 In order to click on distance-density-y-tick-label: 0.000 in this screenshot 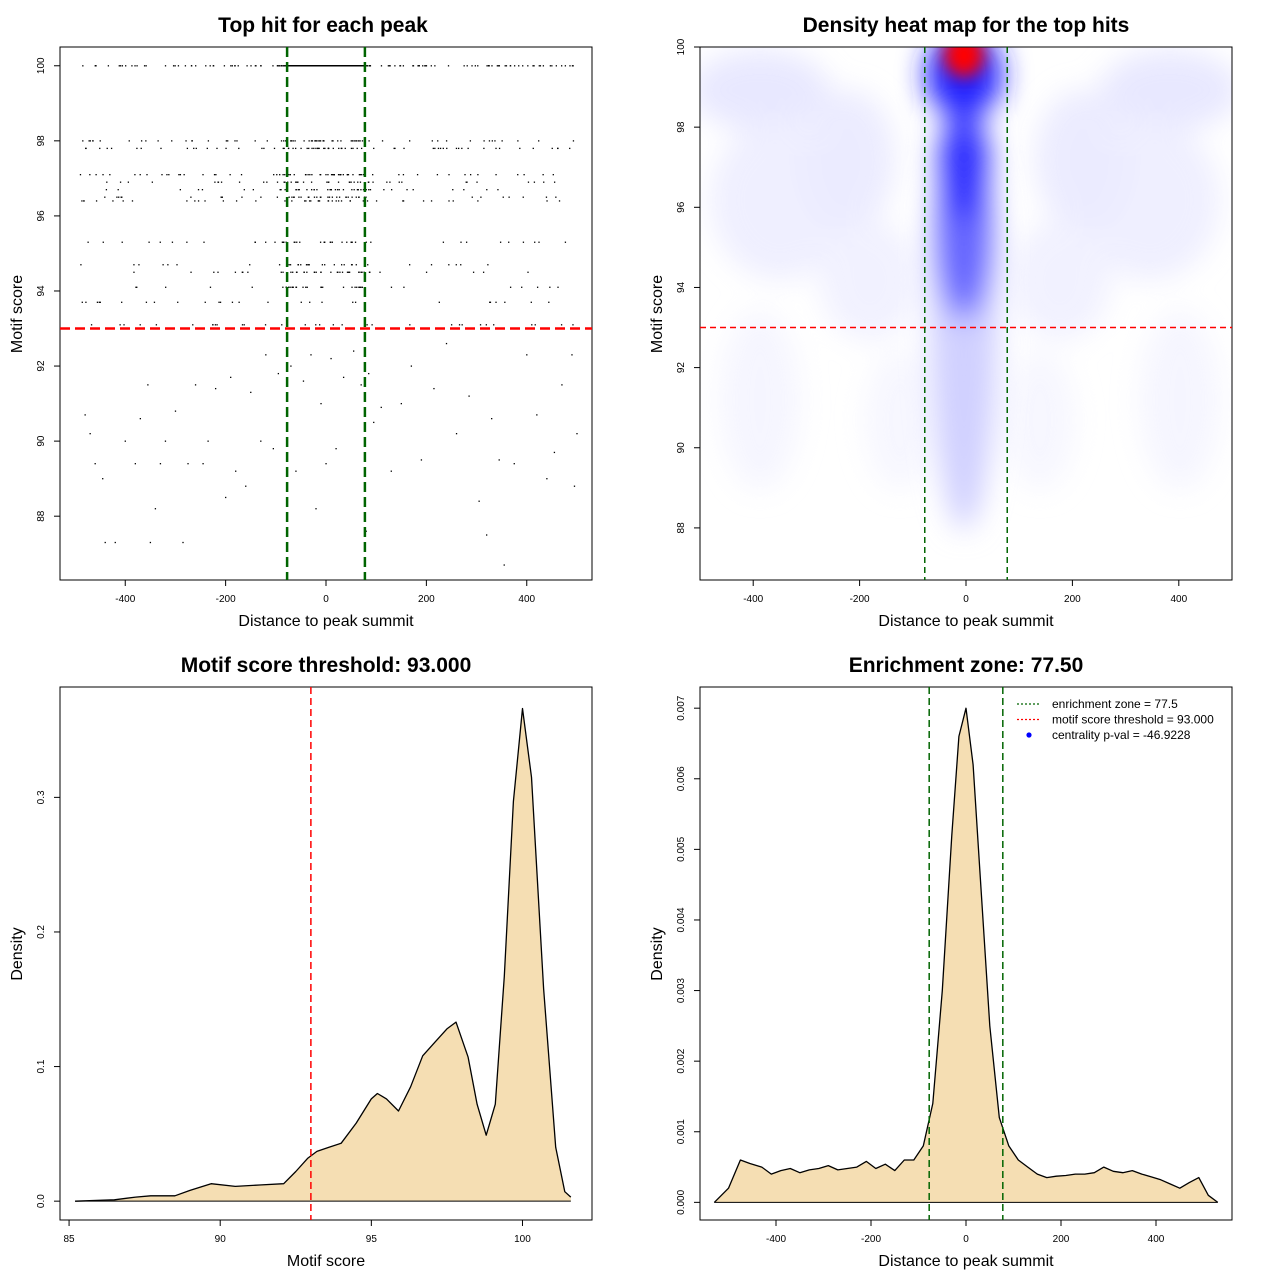, I will do `click(681, 1201)`.